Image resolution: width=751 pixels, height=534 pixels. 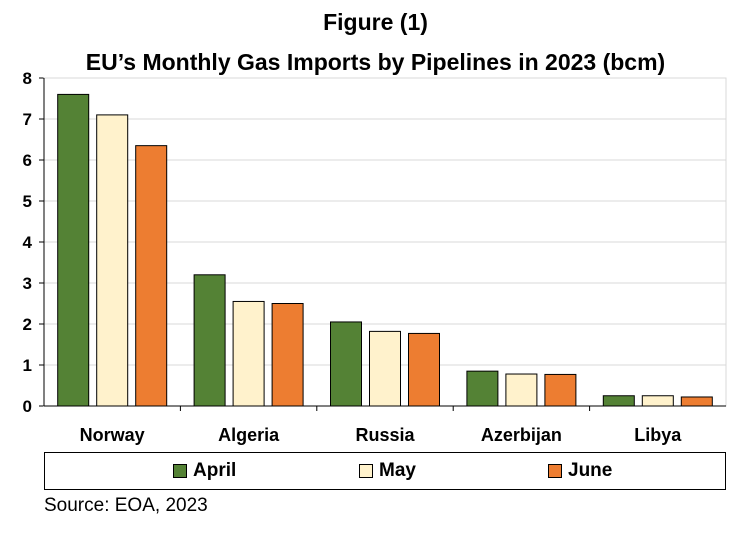 What do you see at coordinates (482, 388) in the screenshot?
I see `bar-april-azerbijan` at bounding box center [482, 388].